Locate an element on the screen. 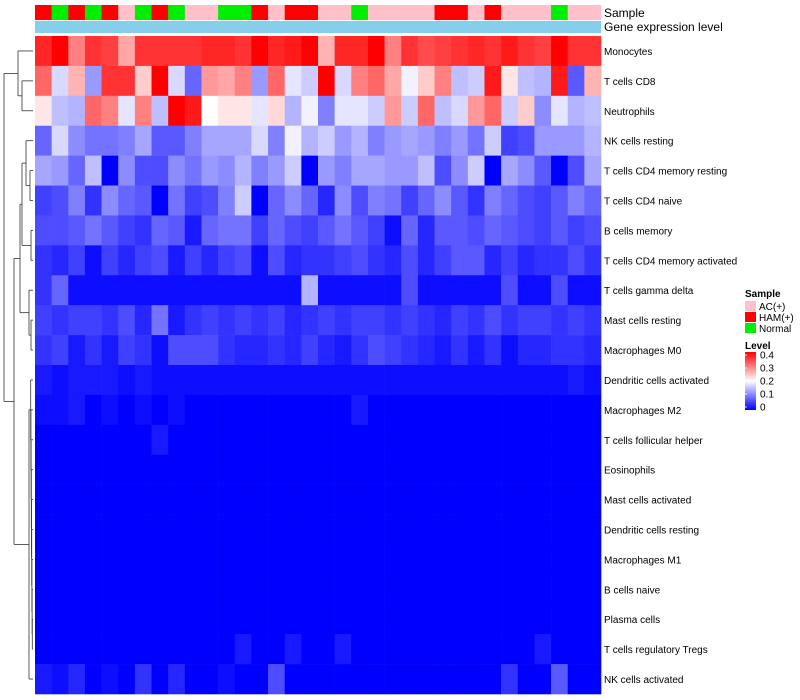 This screenshot has width=800, height=700. legend-swatch is located at coordinates (750, 317).